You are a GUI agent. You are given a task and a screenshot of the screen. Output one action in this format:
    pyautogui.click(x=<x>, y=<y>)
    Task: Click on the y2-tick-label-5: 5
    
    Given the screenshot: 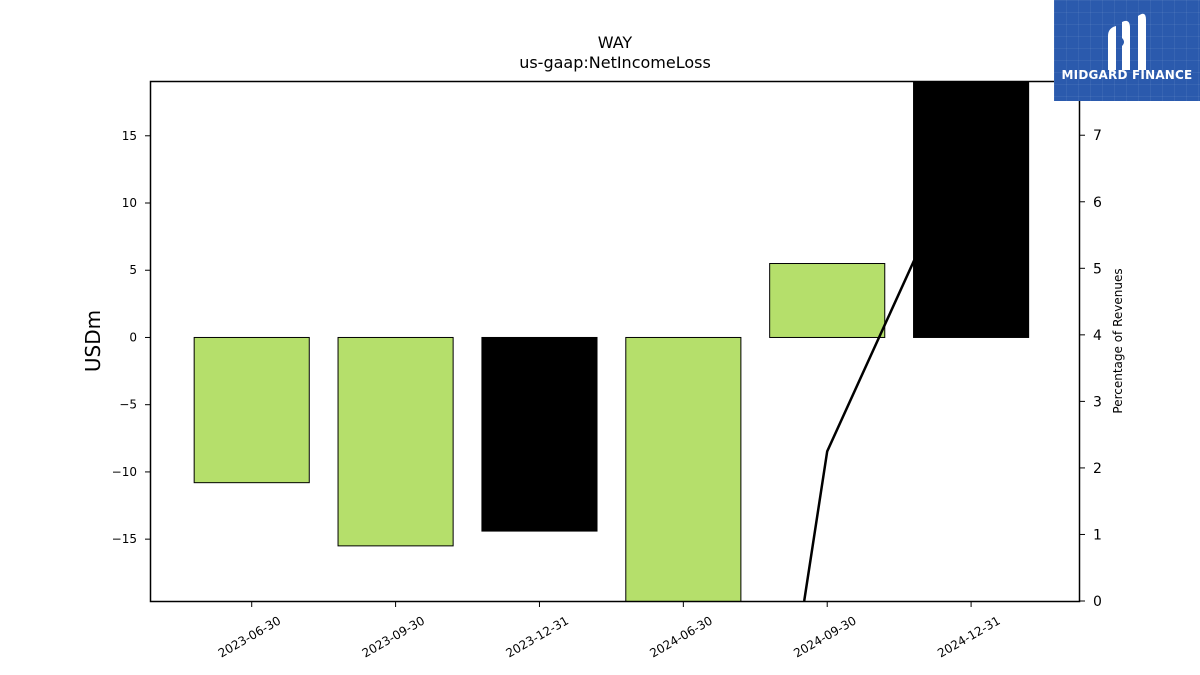 What is the action you would take?
    pyautogui.click(x=1097, y=269)
    